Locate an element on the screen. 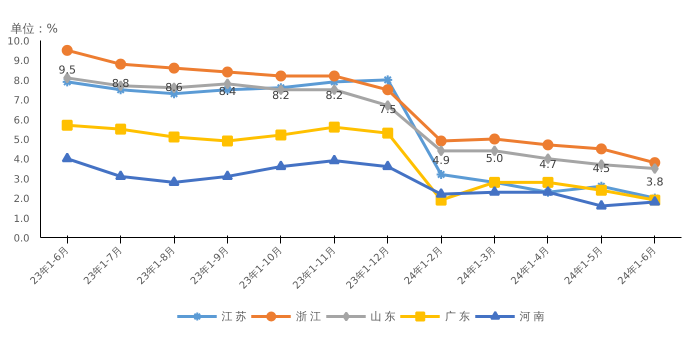  y-tick-label: 0.0 is located at coordinates (22, 239).